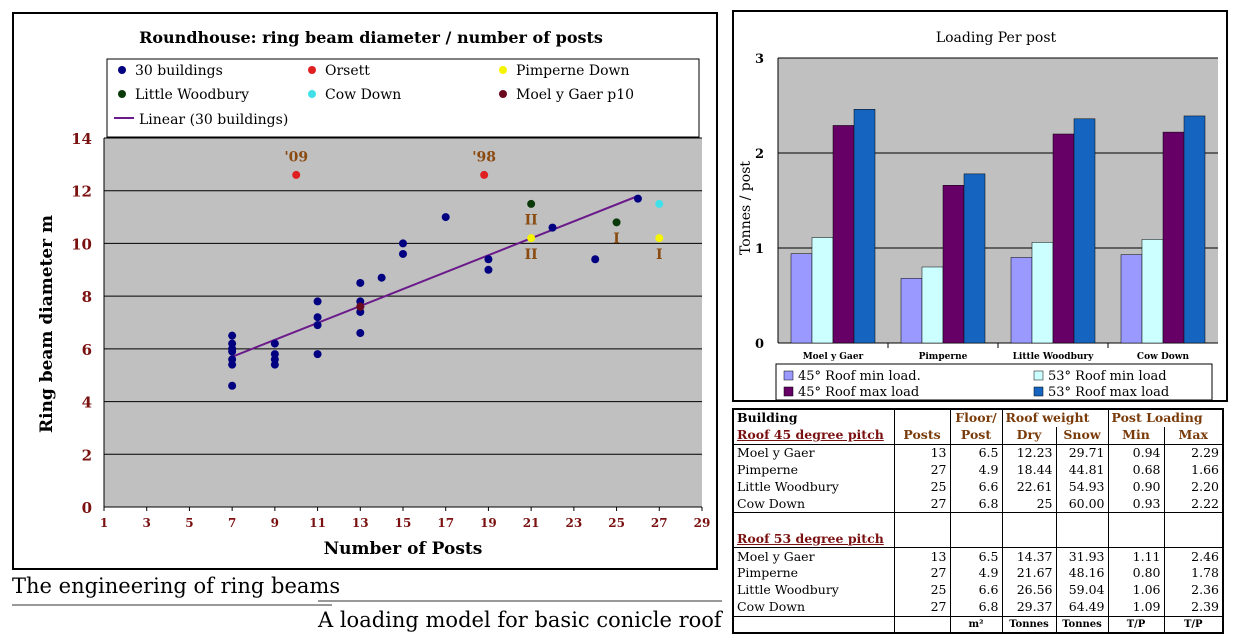 The height and width of the screenshot is (644, 1238). What do you see at coordinates (1192, 487) in the screenshot?
I see `cell-max: 2.20` at bounding box center [1192, 487].